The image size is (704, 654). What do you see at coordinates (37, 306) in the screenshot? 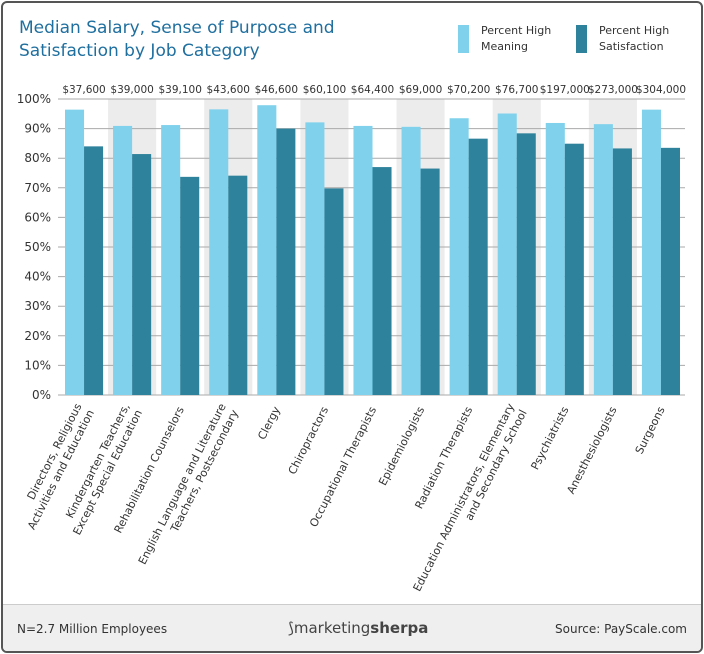
I see `y-tick-label: 30%` at bounding box center [37, 306].